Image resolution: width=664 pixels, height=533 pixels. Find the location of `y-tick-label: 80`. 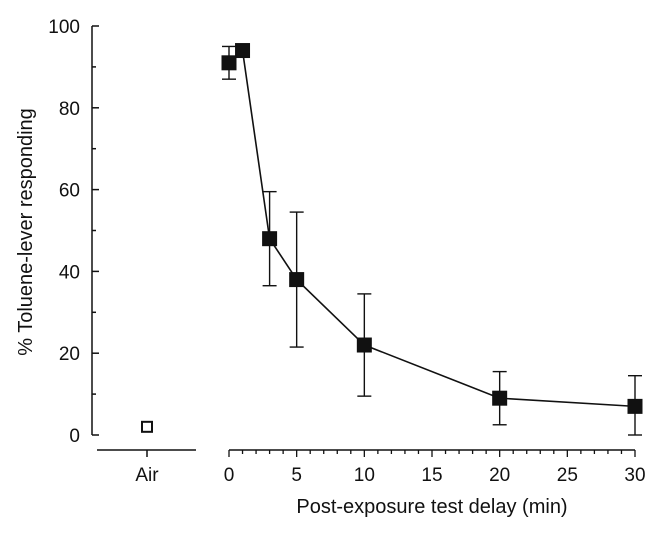

y-tick-label: 80 is located at coordinates (69, 109).